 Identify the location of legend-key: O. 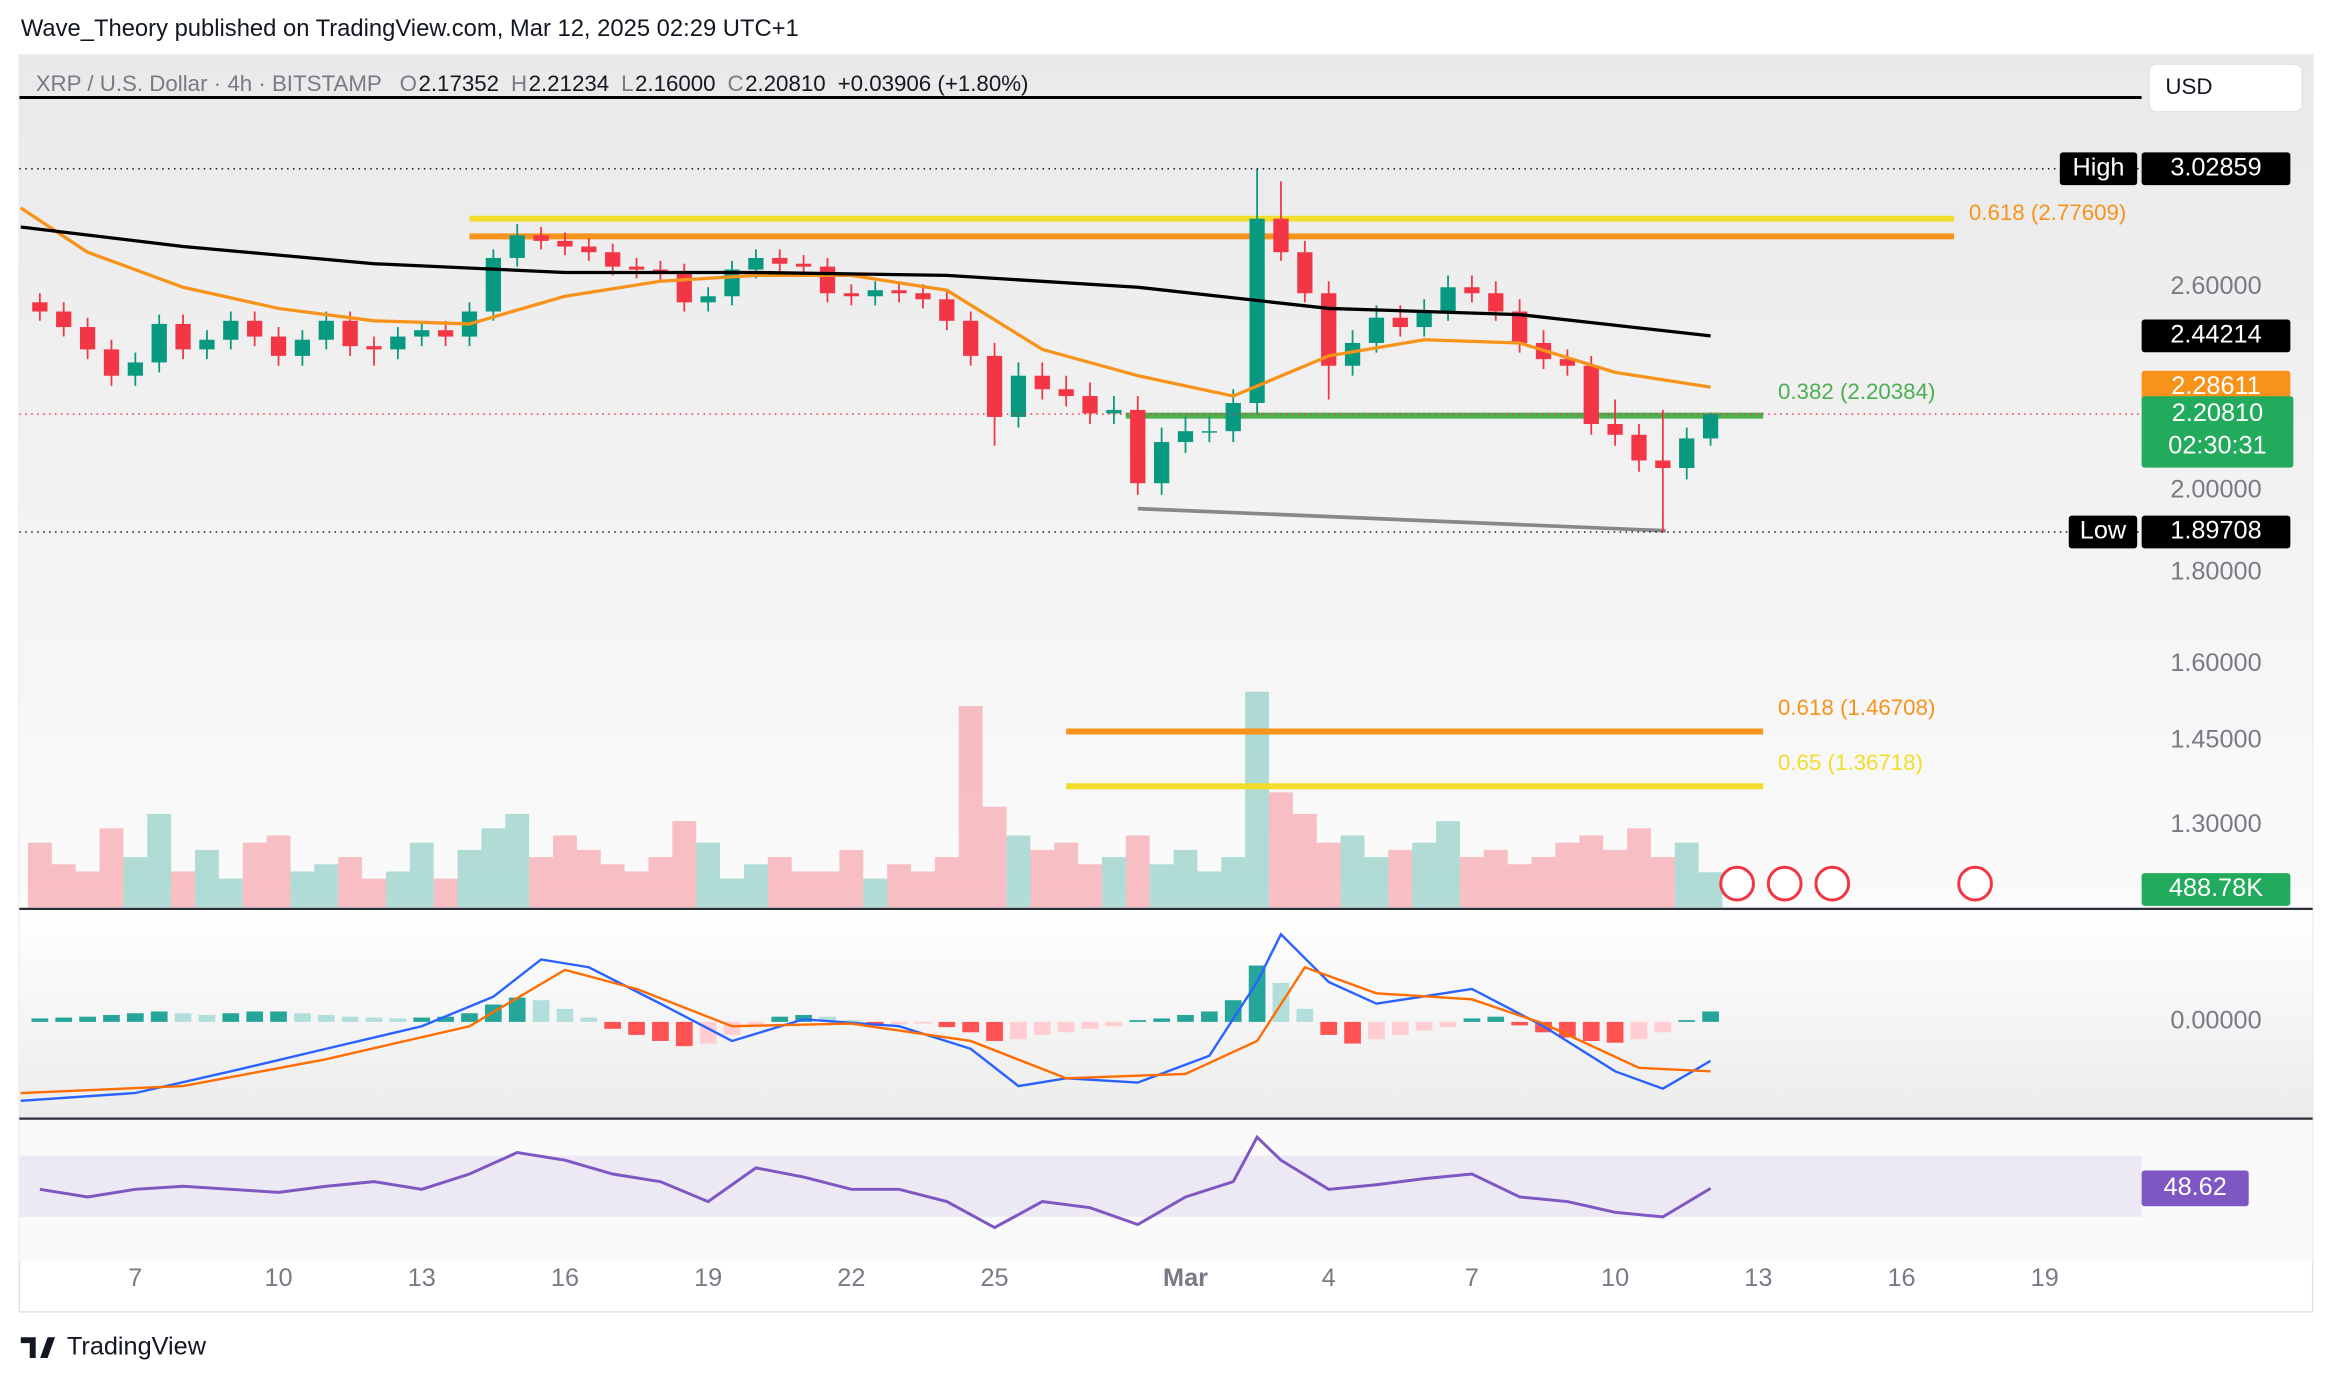
(408, 83).